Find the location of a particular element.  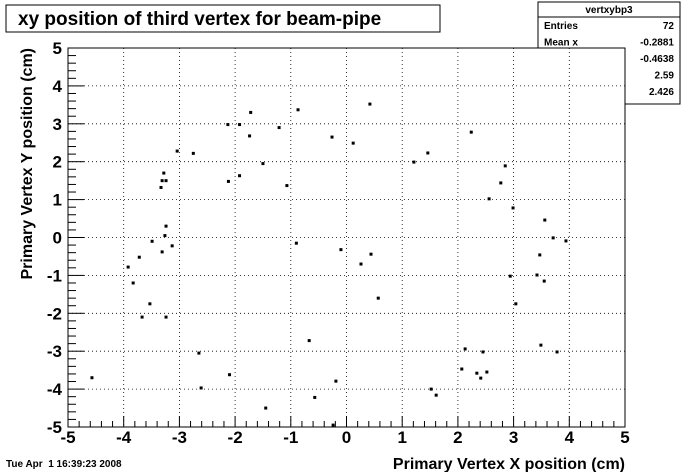

x-tick-label: -1 is located at coordinates (290, 437).